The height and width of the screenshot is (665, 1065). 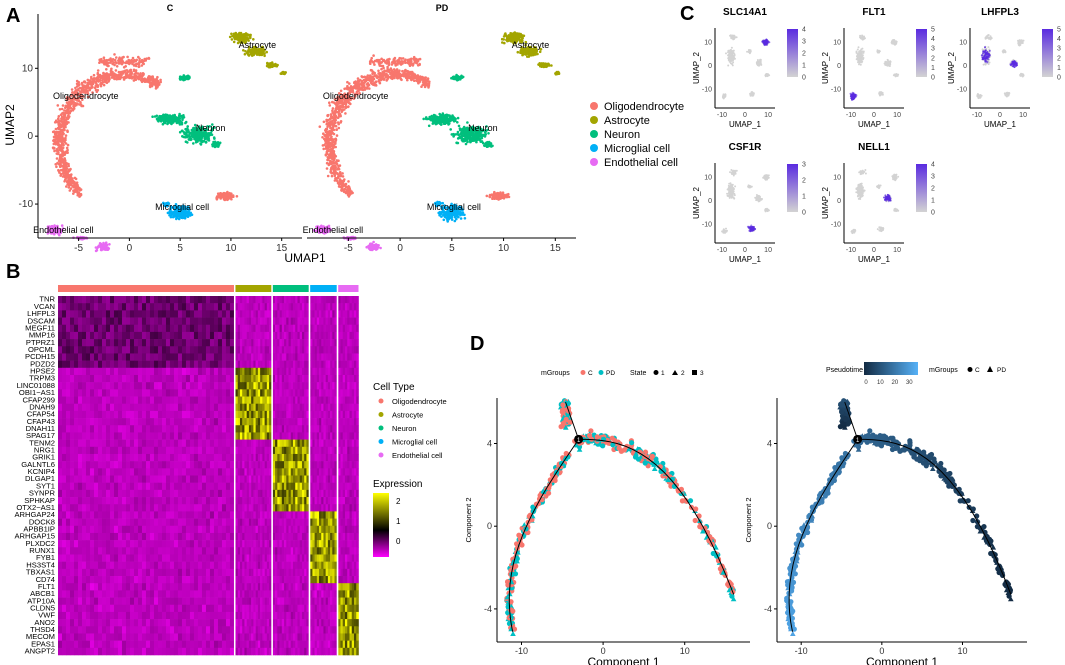 What do you see at coordinates (211, 128) in the screenshot?
I see `umap-cluster-label: Neuron` at bounding box center [211, 128].